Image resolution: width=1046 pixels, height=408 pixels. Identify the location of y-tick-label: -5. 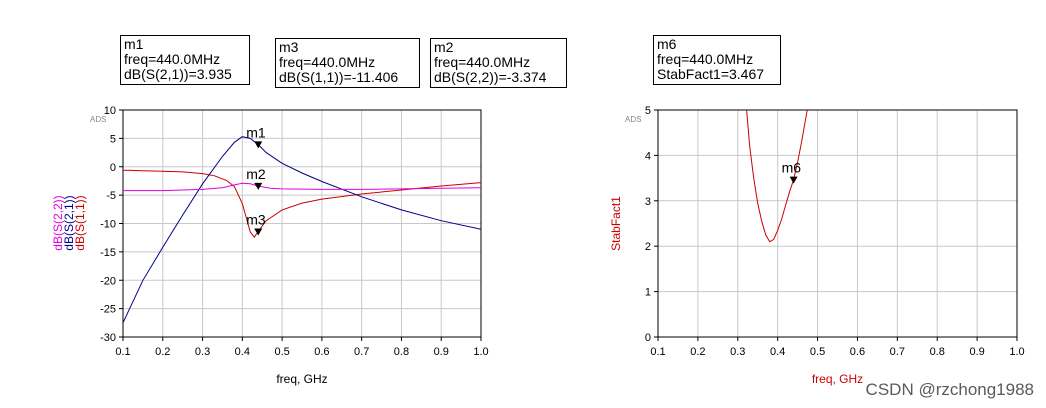
(111, 196).